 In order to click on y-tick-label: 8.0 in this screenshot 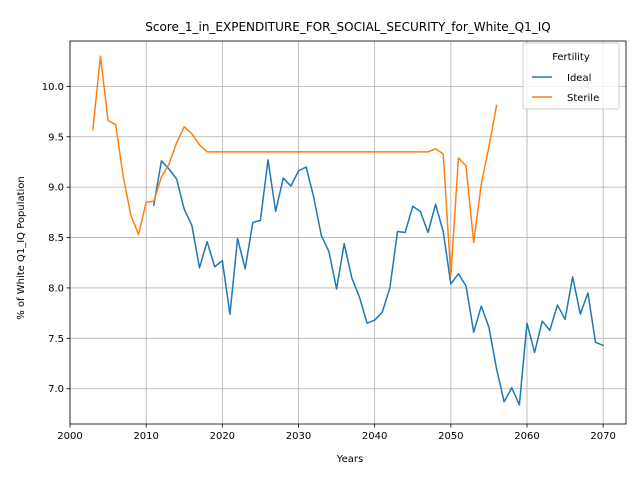, I will do `click(56, 288)`.